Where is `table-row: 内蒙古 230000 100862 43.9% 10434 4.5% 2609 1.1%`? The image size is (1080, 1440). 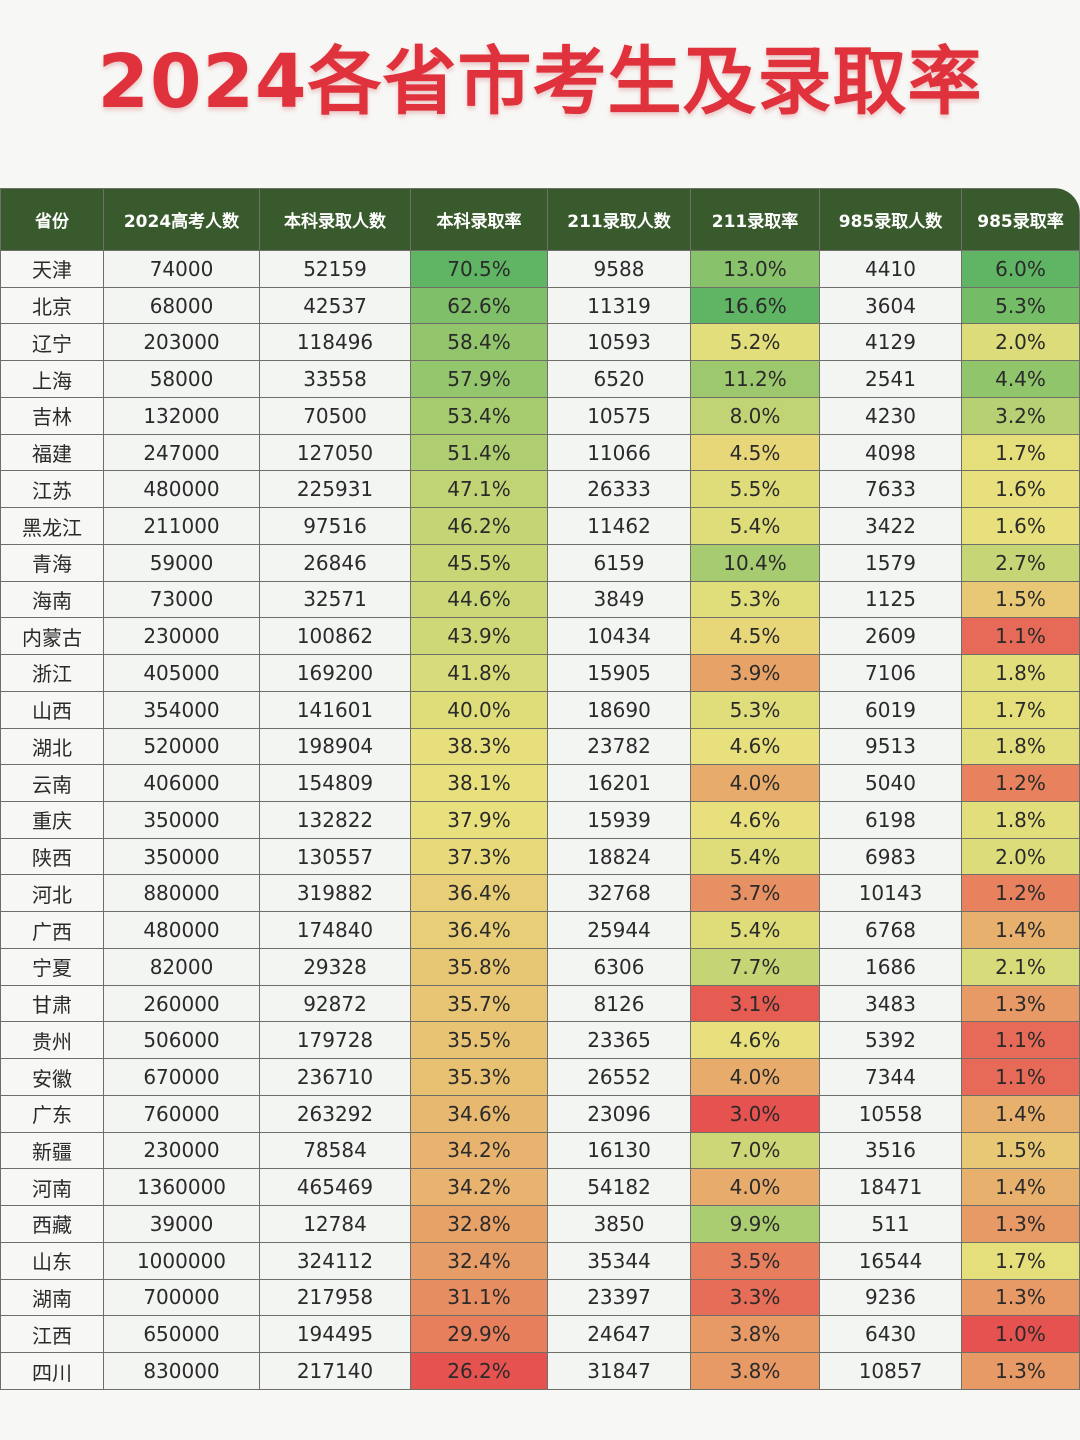
table-row: 内蒙古 230000 100862 43.9% 10434 4.5% 2609 1.1% is located at coordinates (540, 636).